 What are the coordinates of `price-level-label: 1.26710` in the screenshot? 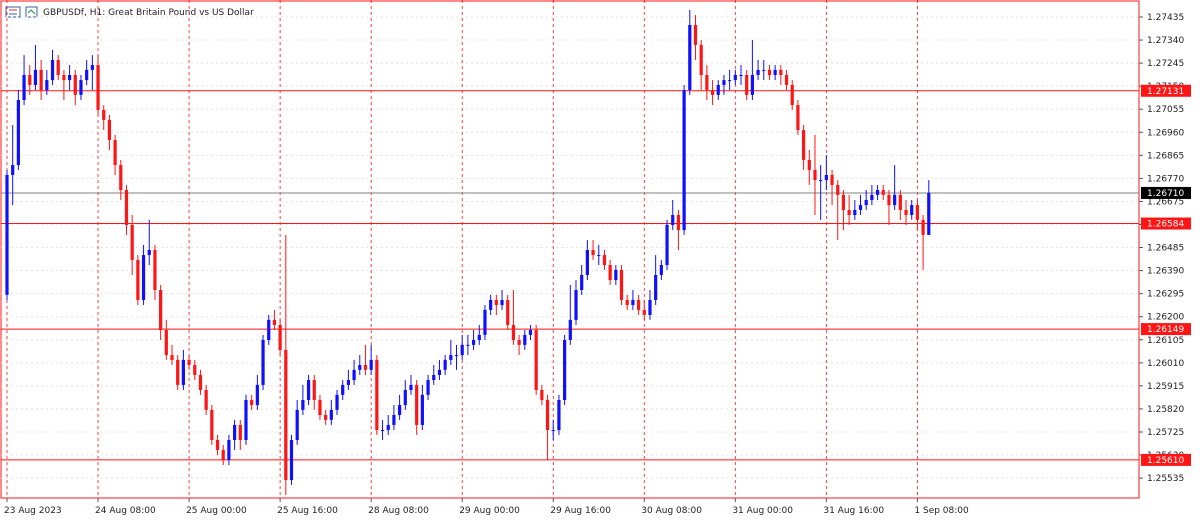 It's located at (1165, 194).